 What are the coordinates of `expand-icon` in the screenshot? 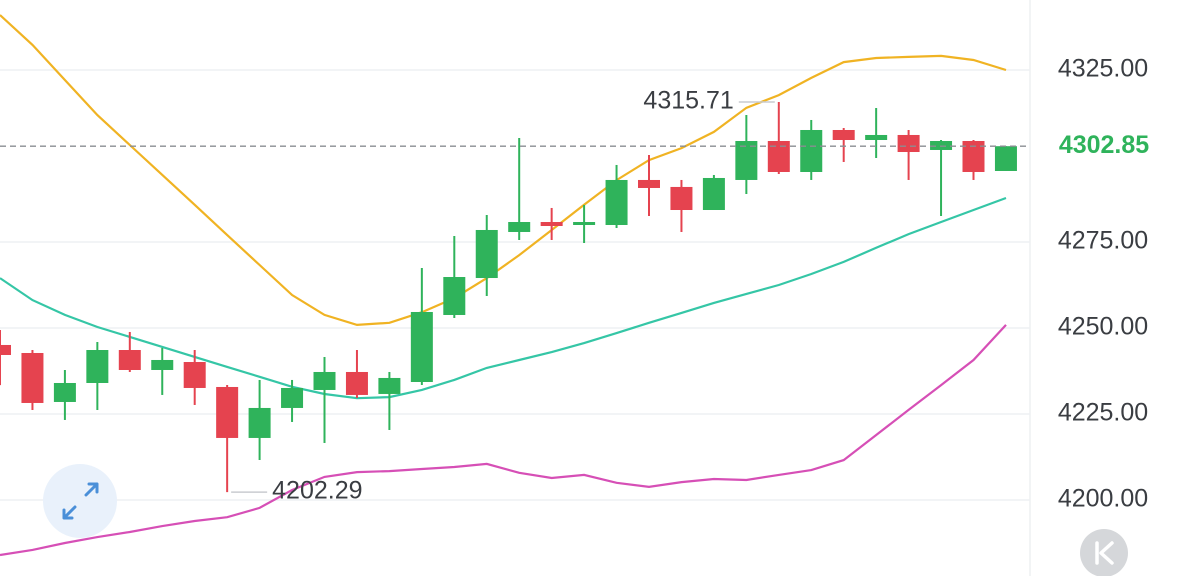 It's located at (80, 501).